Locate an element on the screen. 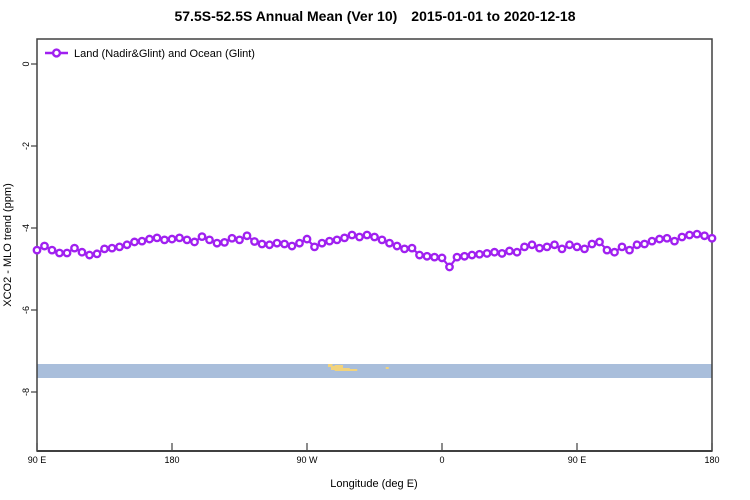 This screenshot has width=750, height=500. legend-label: Land (Nadir&Glint) and Ocean (Glint) is located at coordinates (164, 54).